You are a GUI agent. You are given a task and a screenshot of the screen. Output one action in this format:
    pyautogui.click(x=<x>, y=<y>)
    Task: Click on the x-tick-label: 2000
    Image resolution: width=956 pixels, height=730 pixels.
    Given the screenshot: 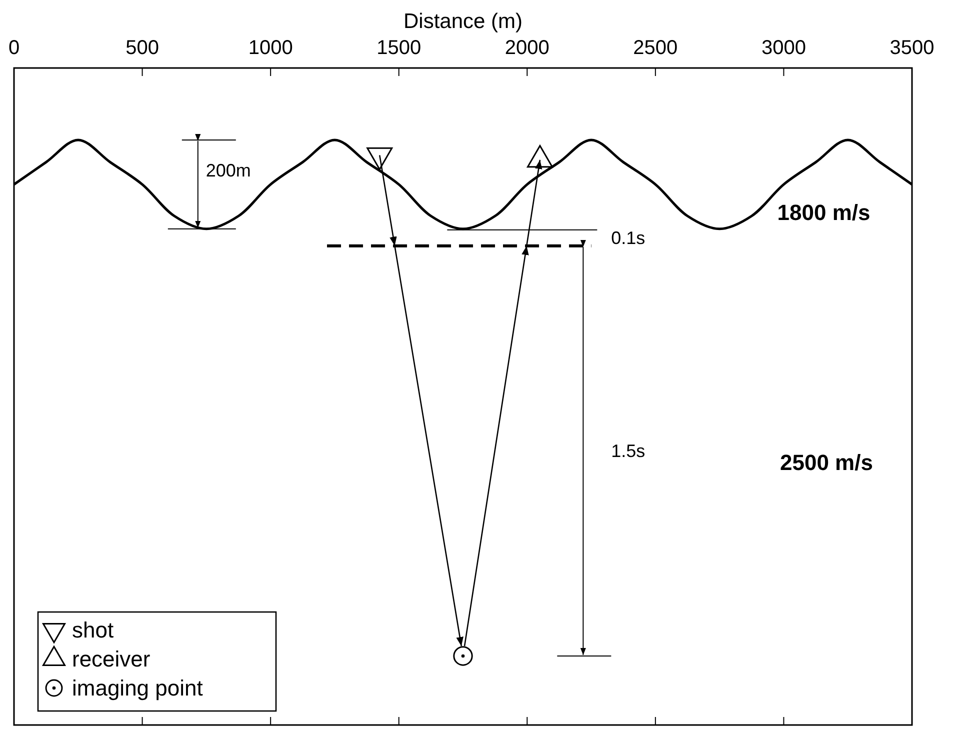 What is the action you would take?
    pyautogui.click(x=527, y=48)
    